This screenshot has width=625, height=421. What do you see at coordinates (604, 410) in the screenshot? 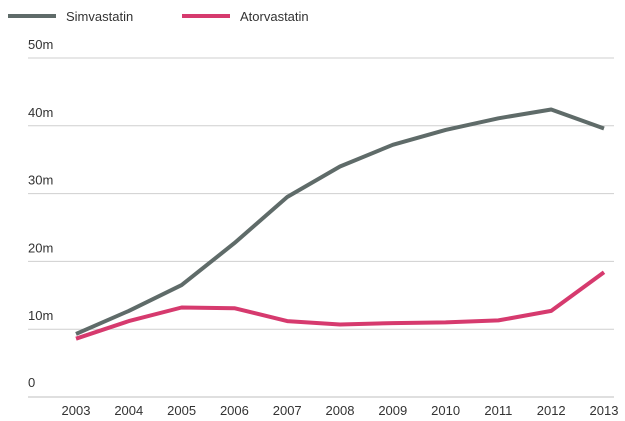
I see `x-tick-label-2013: 2013` at bounding box center [604, 410].